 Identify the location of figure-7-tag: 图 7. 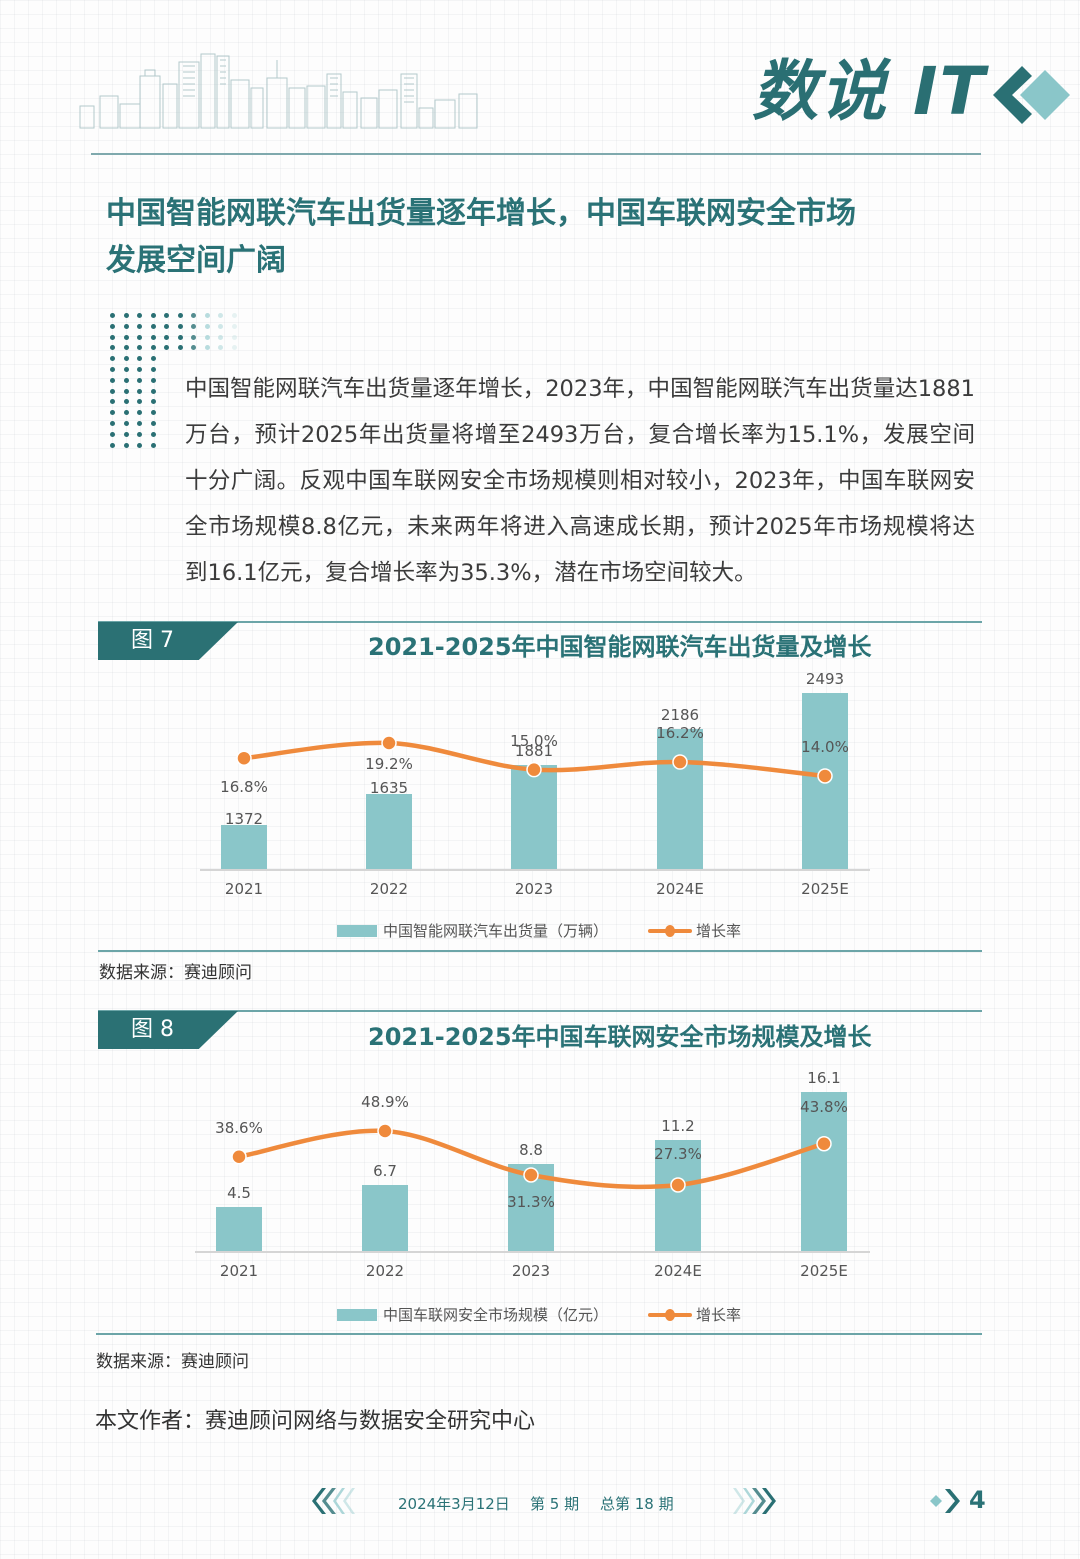
(168, 641).